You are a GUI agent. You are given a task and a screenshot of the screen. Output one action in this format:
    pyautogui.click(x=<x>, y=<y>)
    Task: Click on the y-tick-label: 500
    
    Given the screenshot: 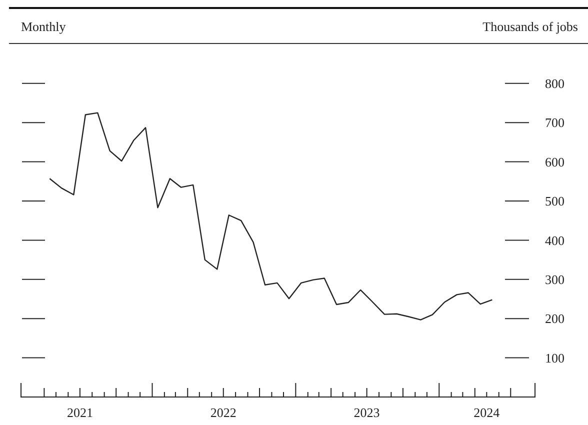 What is the action you would take?
    pyautogui.click(x=554, y=201)
    